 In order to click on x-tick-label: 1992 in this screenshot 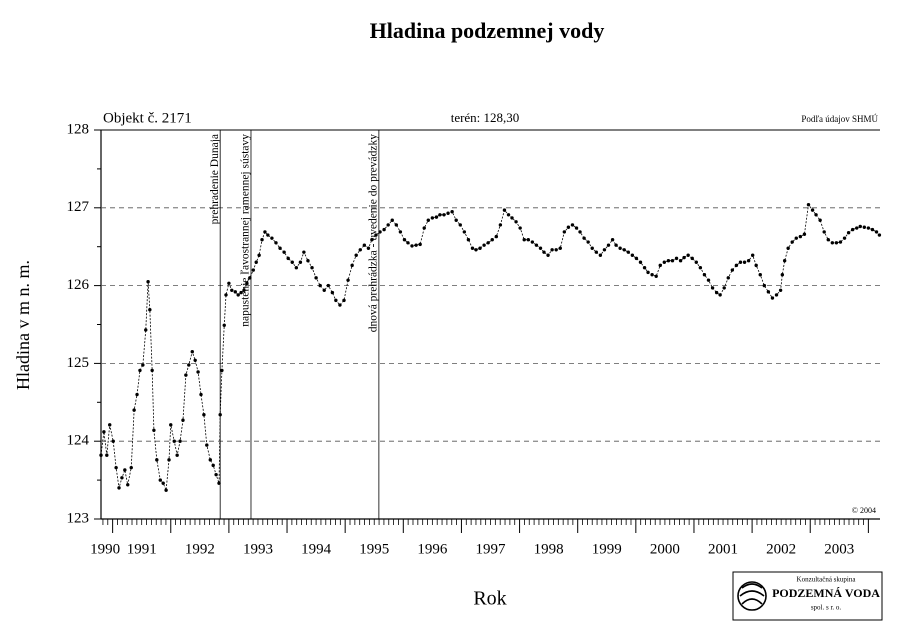, I will do `click(200, 549)`.